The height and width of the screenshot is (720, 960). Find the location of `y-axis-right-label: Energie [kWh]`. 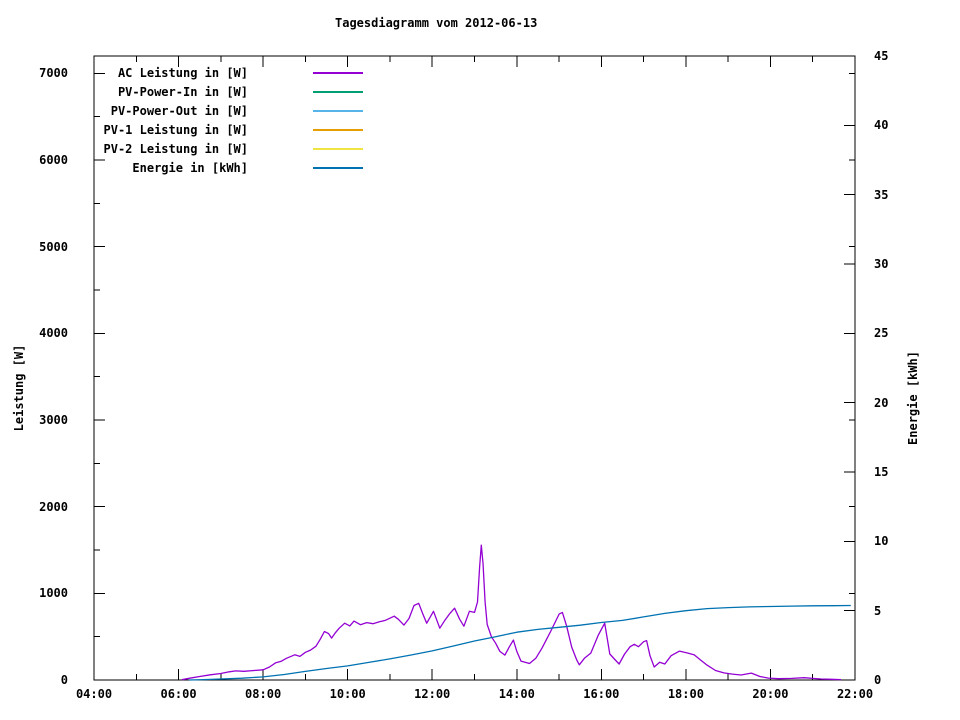

y-axis-right-label: Energie [kWh] is located at coordinates (913, 398).